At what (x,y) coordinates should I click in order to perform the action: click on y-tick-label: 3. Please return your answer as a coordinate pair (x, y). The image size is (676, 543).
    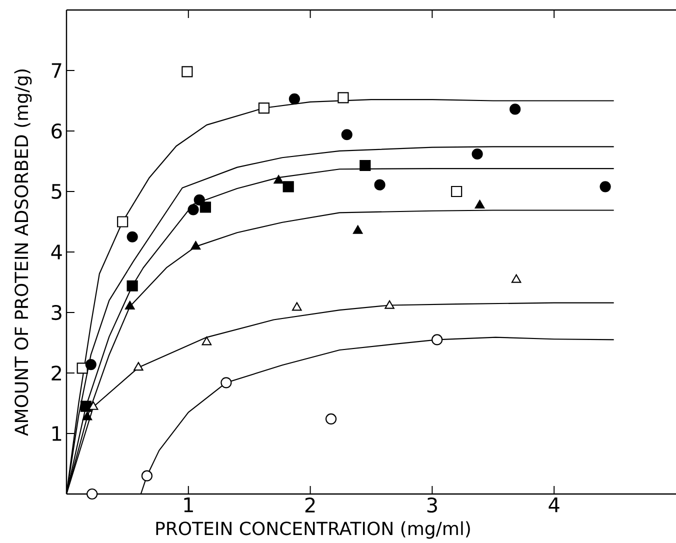
    Looking at the image, I should click on (57, 312).